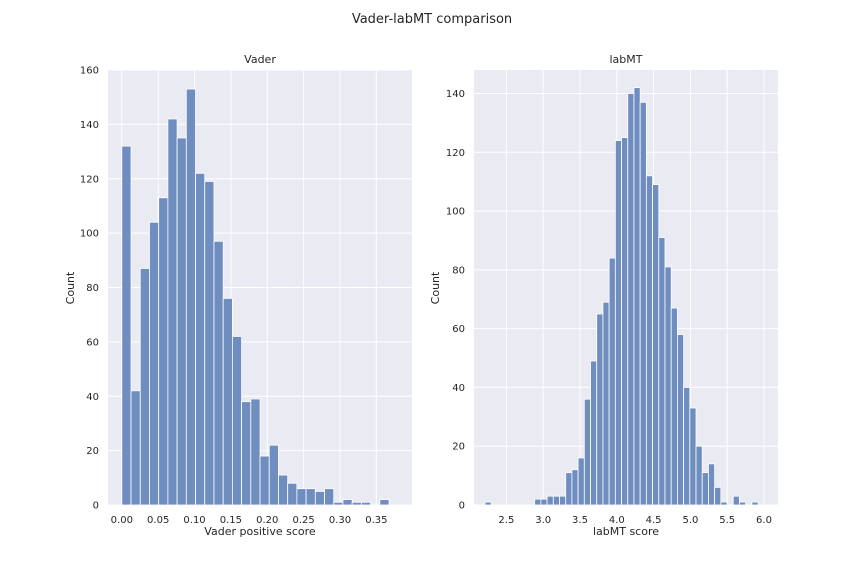  Describe the element at coordinates (455, 94) in the screenshot. I see `labmt-y-tick-label: 140` at that location.